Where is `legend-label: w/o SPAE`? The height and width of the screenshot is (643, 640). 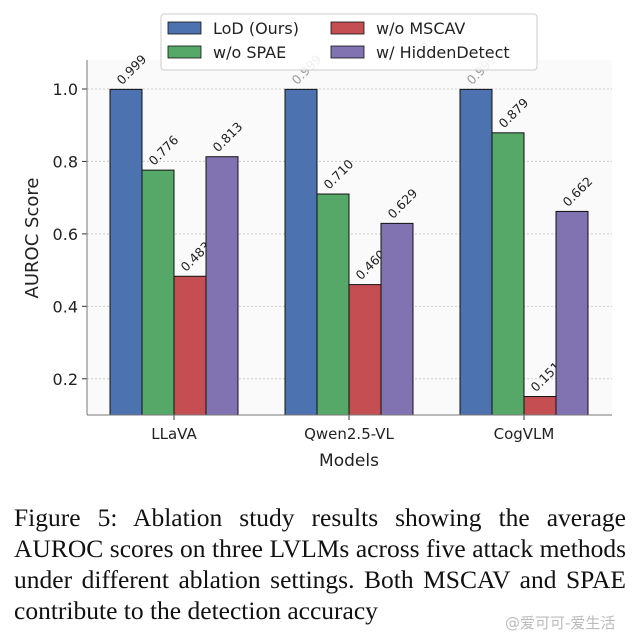 legend-label: w/o SPAE is located at coordinates (249, 52).